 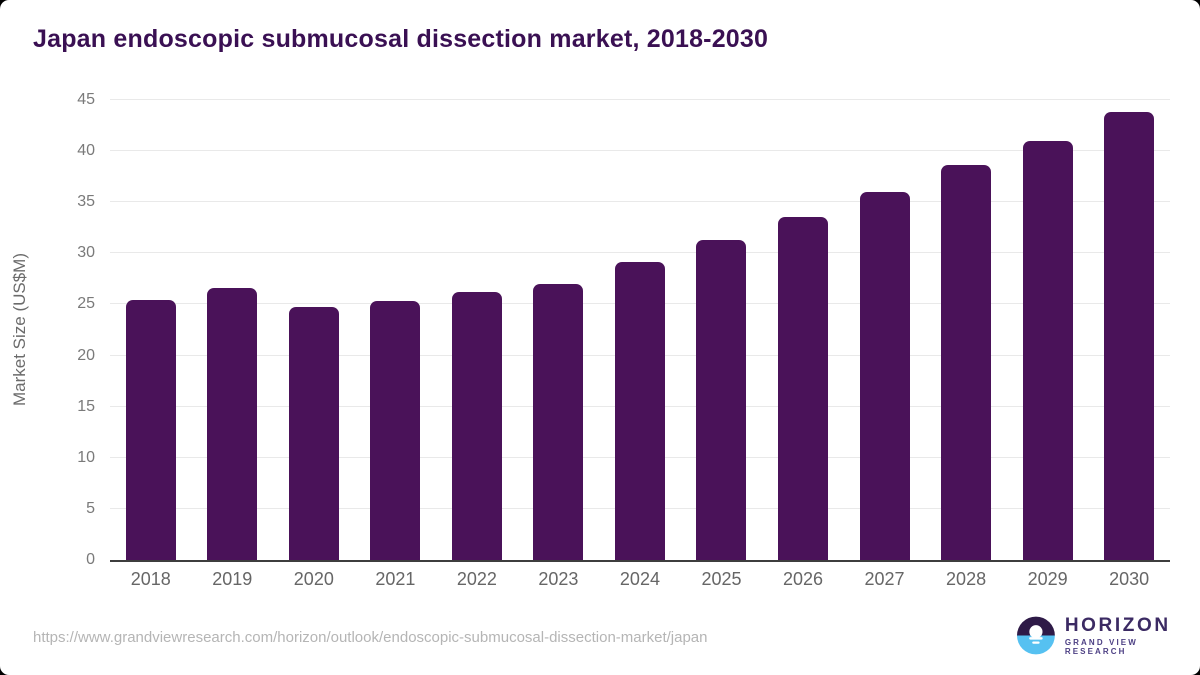 What do you see at coordinates (232, 579) in the screenshot?
I see `x-tick-label-2019: 2019` at bounding box center [232, 579].